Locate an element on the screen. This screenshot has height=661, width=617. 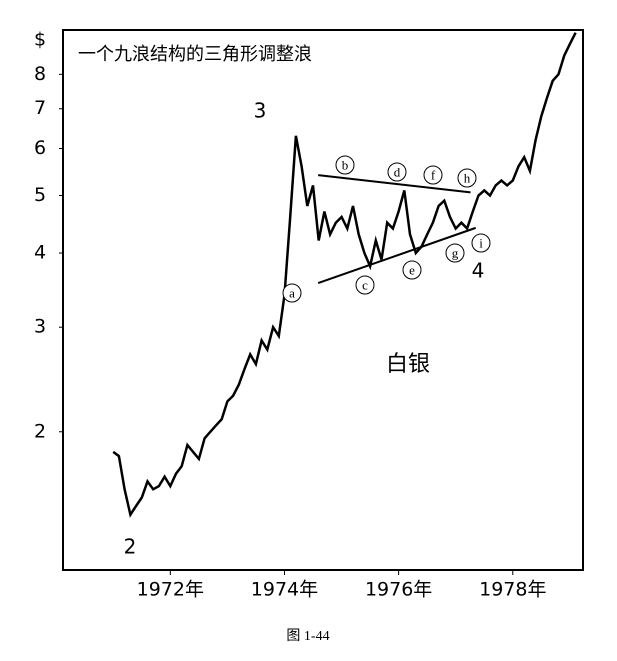
sub-wave-label: e is located at coordinates (412, 270).